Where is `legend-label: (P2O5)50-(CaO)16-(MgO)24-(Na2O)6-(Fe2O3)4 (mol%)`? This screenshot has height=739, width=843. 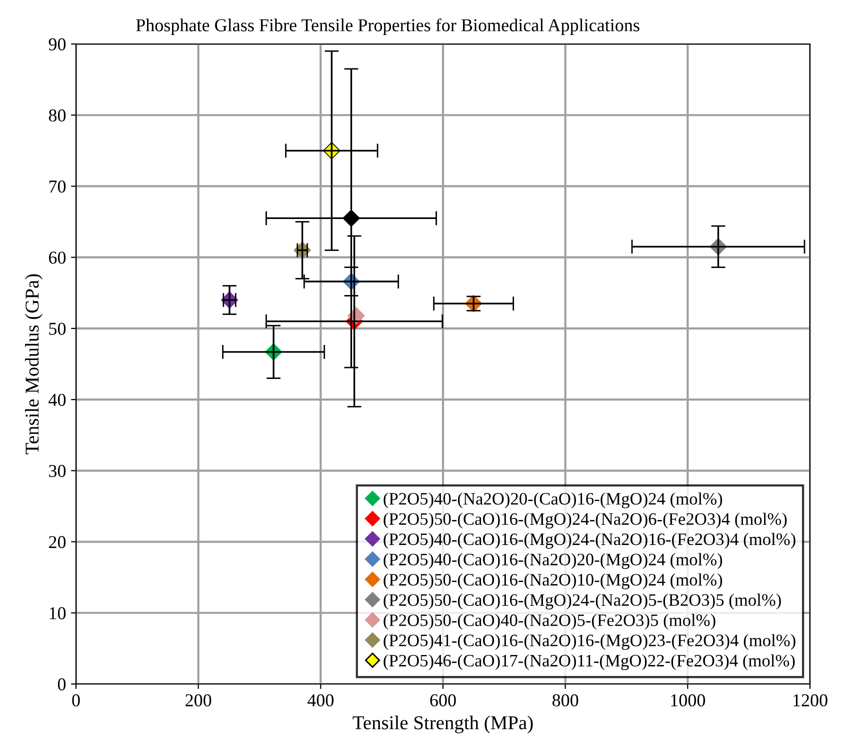
legend-label: (P2O5)50-(CaO)16-(MgO)24-(Na2O)6-(Fe2O3)4 (mol%) is located at coordinates (585, 520).